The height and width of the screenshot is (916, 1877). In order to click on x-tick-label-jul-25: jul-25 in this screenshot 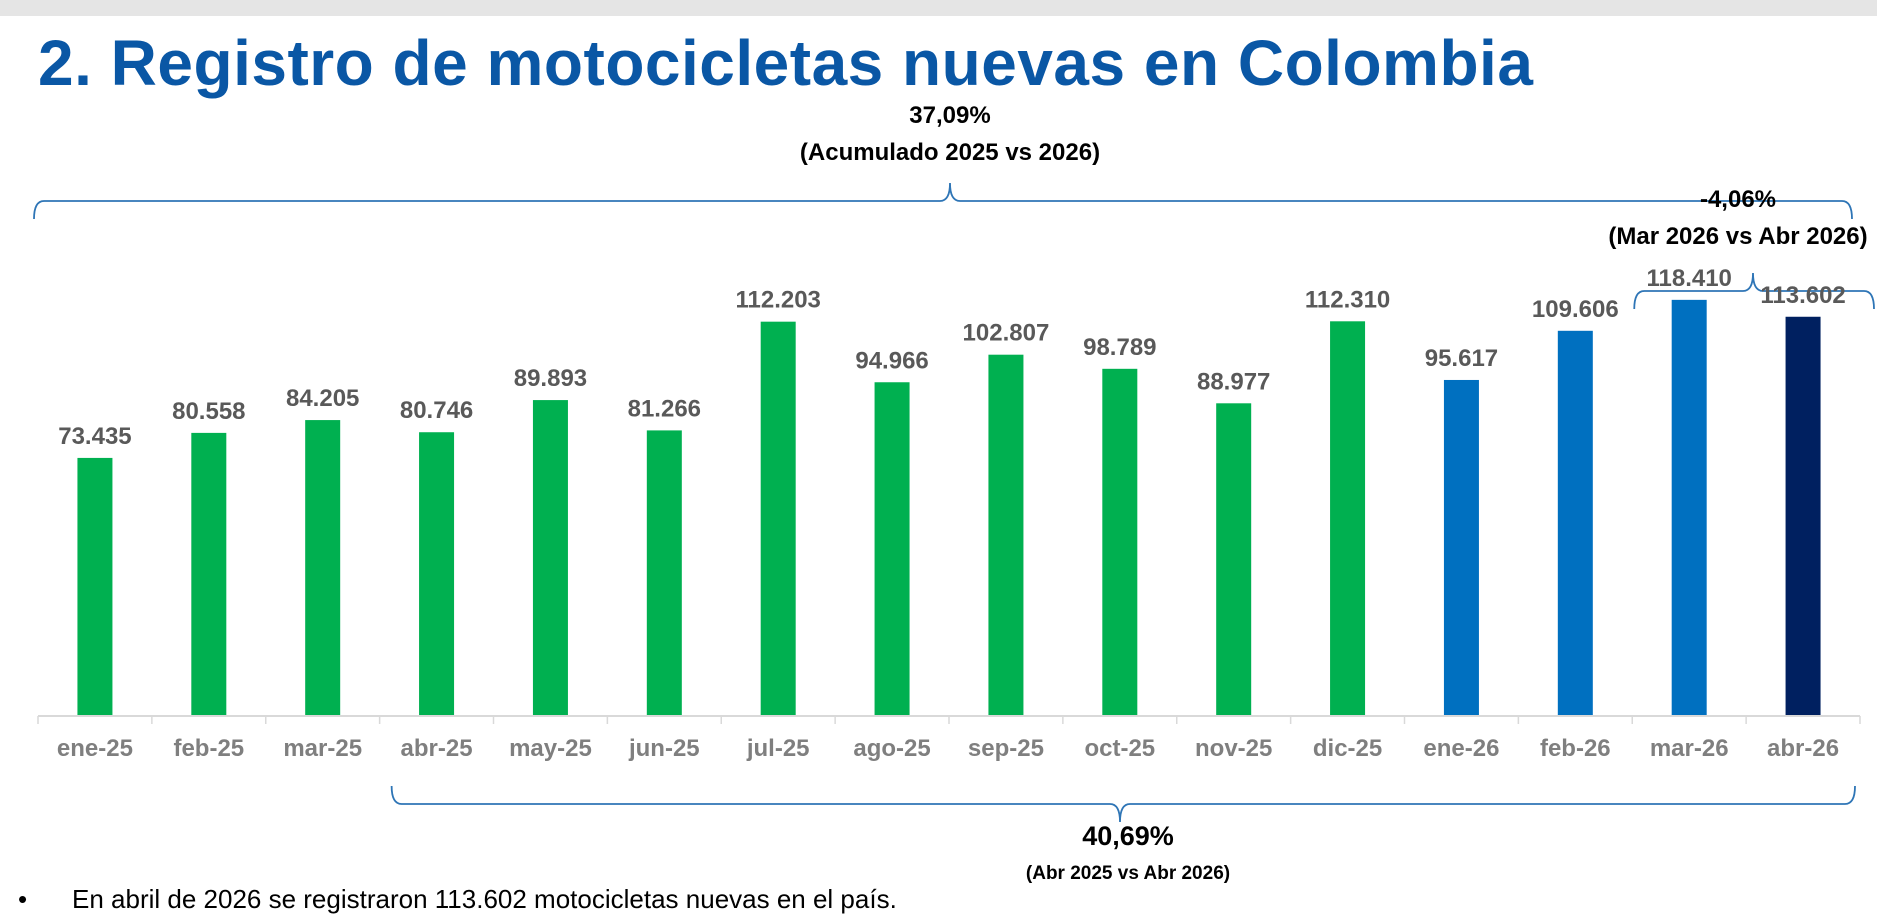, I will do `click(778, 748)`.